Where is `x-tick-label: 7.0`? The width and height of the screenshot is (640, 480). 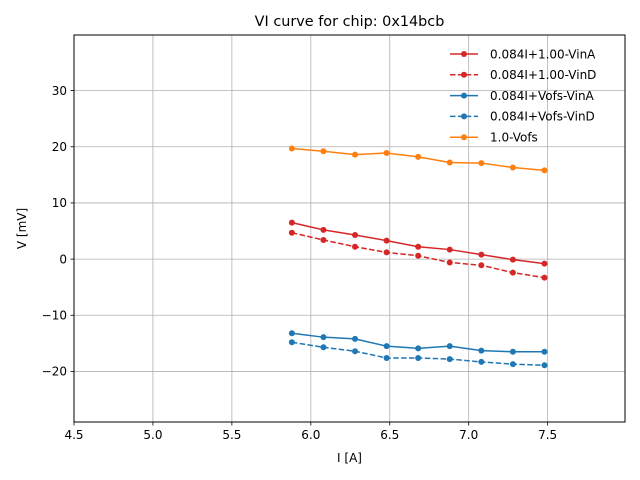 x-tick-label: 7.0 is located at coordinates (468, 435).